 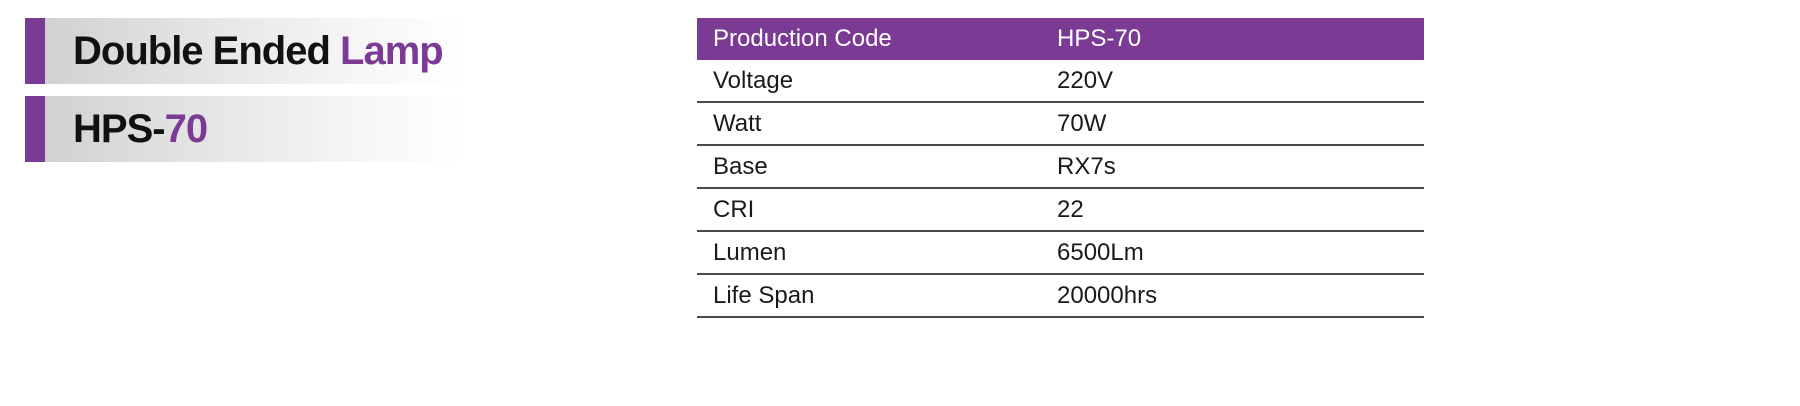 I want to click on spec-row-watt: Watt 70W, so click(x=1060, y=124).